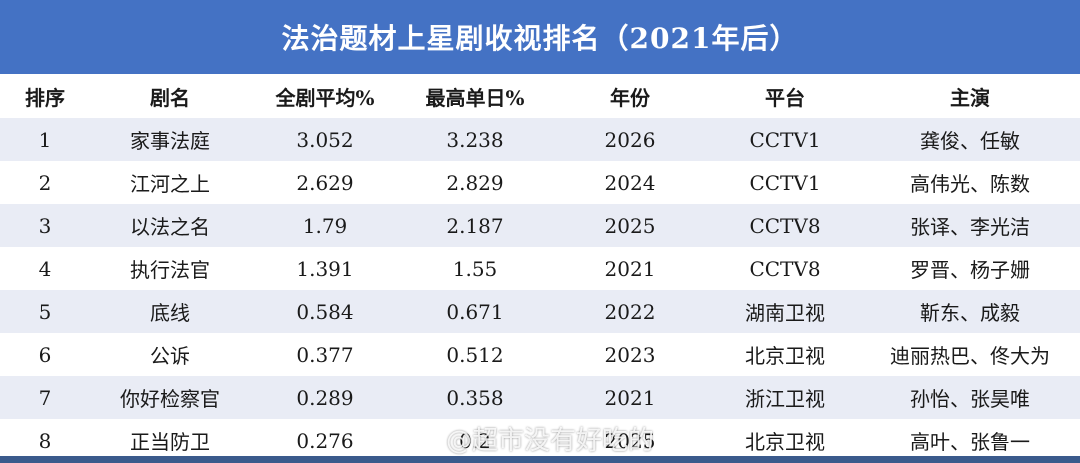  I want to click on cell-avg: 0.584, so click(325, 311).